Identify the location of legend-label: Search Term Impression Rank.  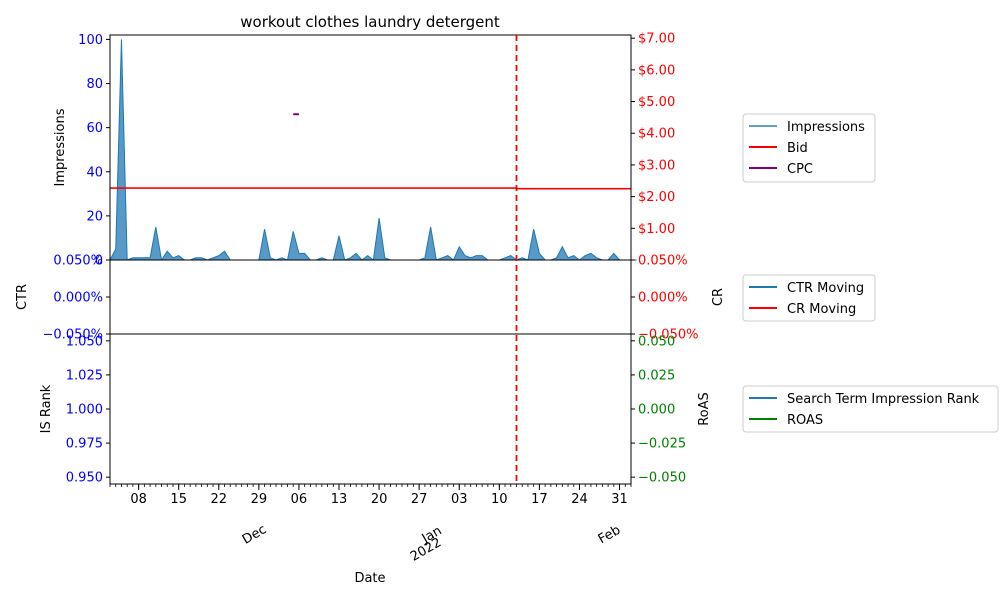
(883, 399).